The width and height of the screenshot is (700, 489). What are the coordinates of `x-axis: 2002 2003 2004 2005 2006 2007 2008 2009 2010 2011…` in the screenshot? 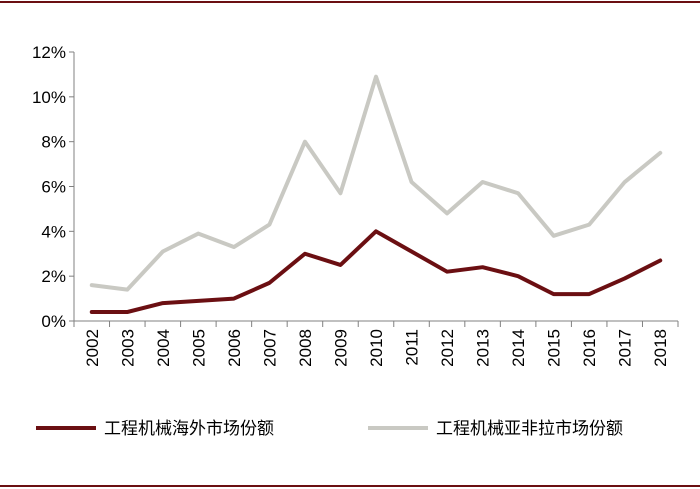 It's located at (376, 343).